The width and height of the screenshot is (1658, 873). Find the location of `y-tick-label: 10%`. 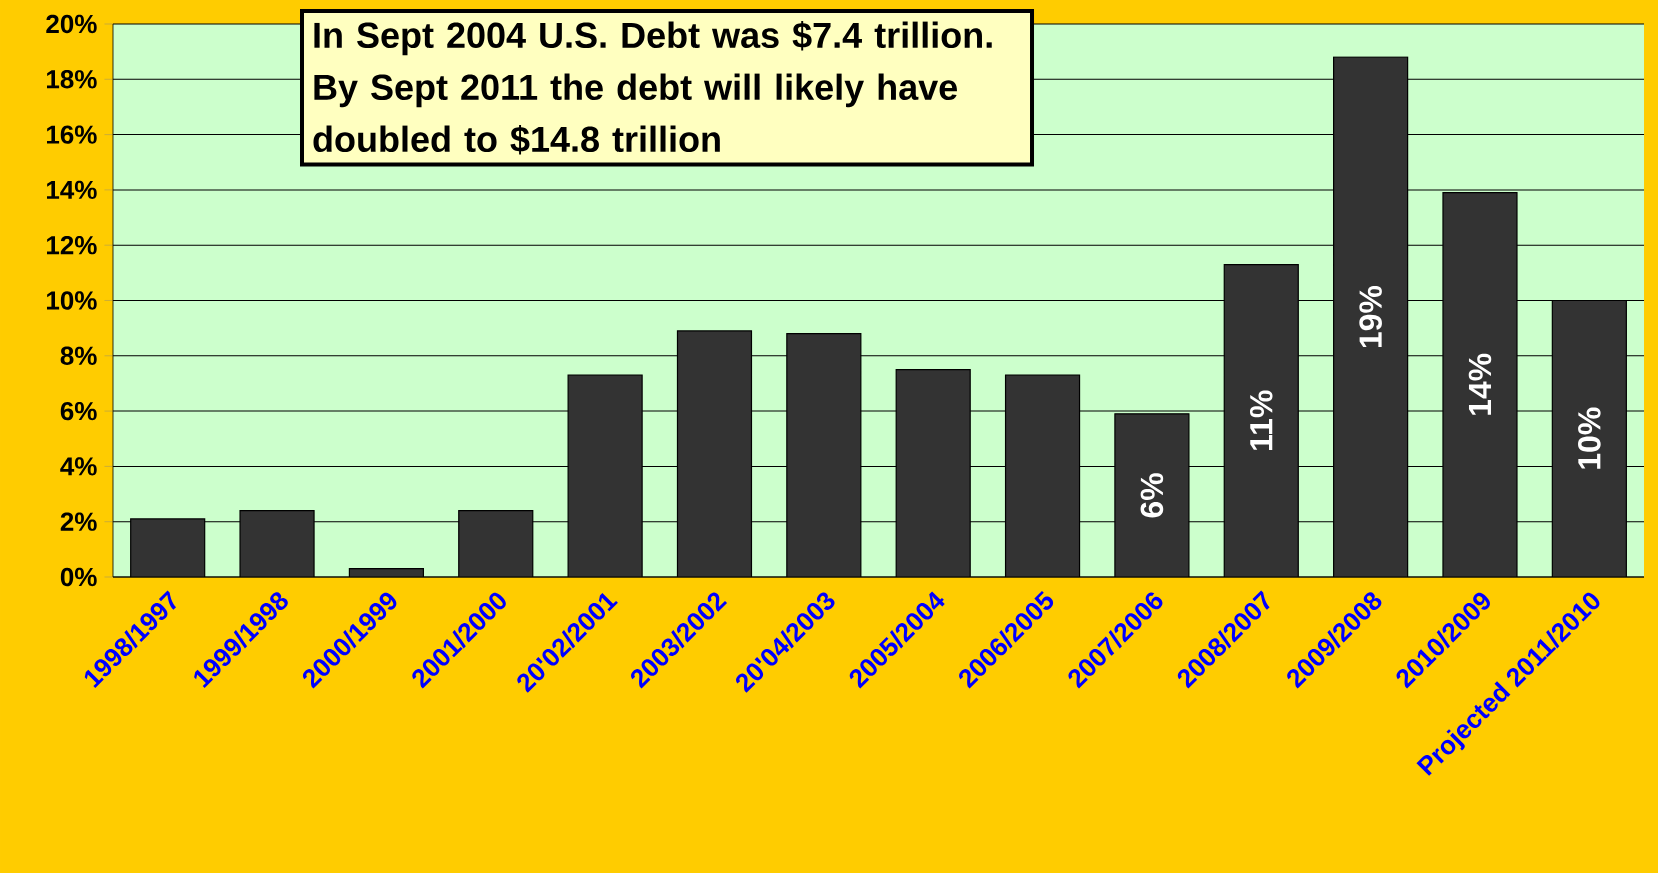

y-tick-label: 10% is located at coordinates (72, 300).